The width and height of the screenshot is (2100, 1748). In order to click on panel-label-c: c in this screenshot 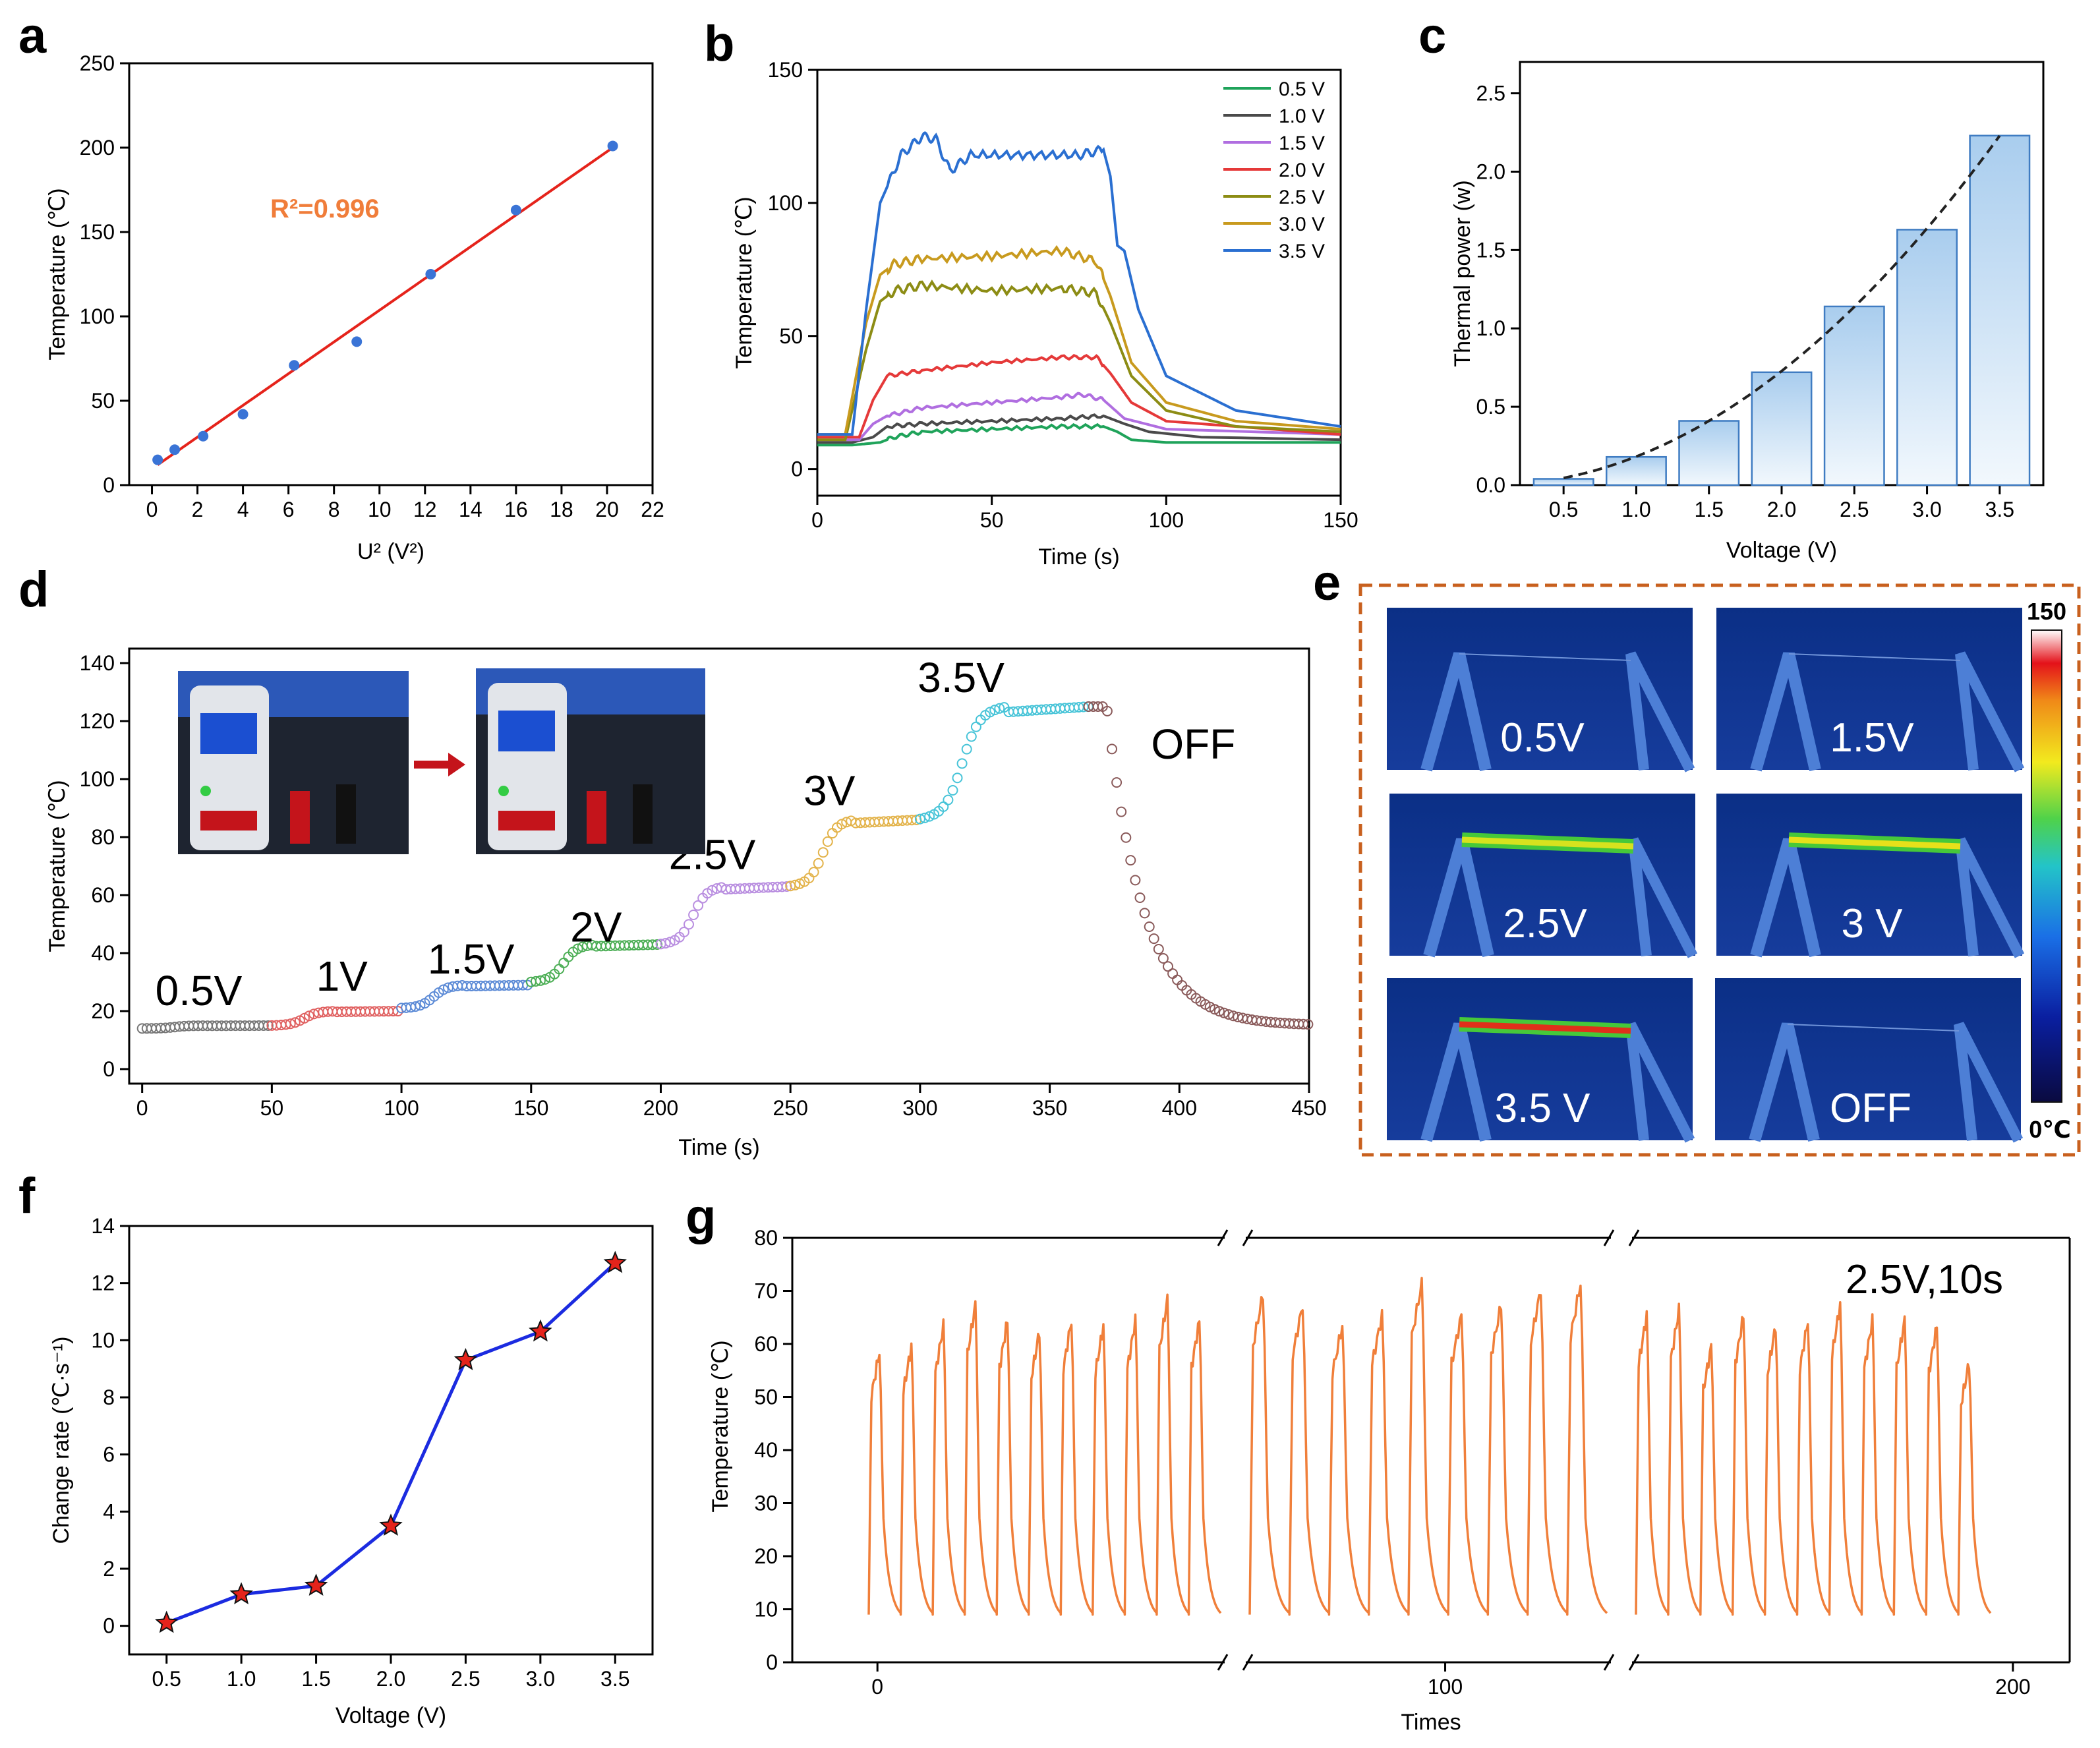, I will do `click(1432, 36)`.